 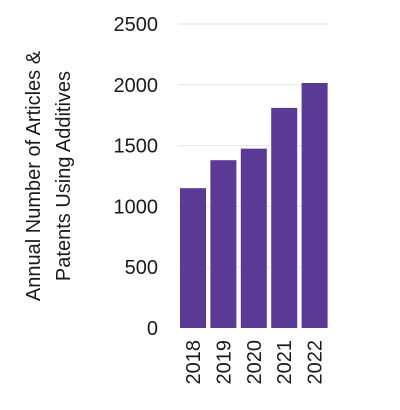 What do you see at coordinates (193, 258) in the screenshot?
I see `bar-2018` at bounding box center [193, 258].